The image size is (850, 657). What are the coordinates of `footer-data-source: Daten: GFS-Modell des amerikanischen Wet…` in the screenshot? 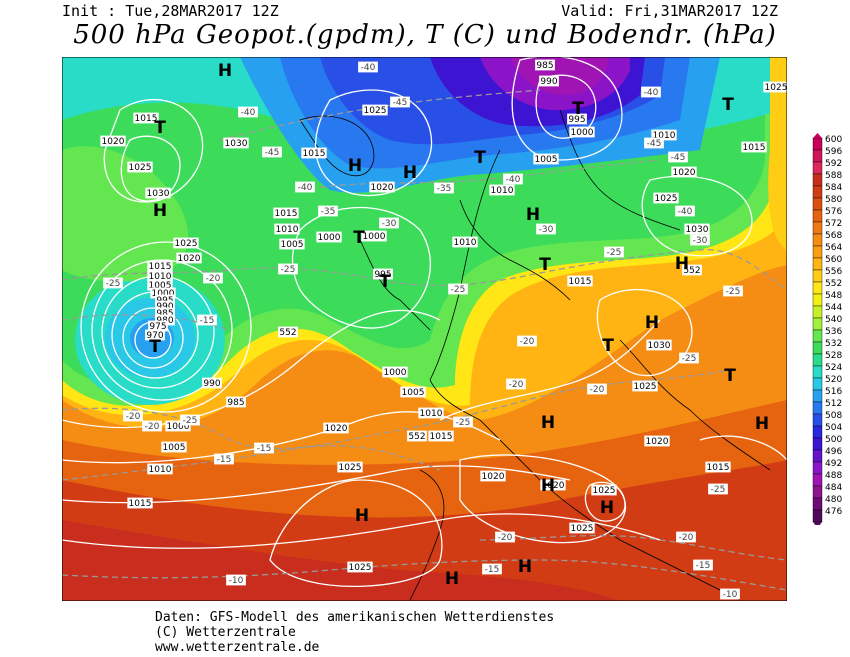 It's located at (355, 617).